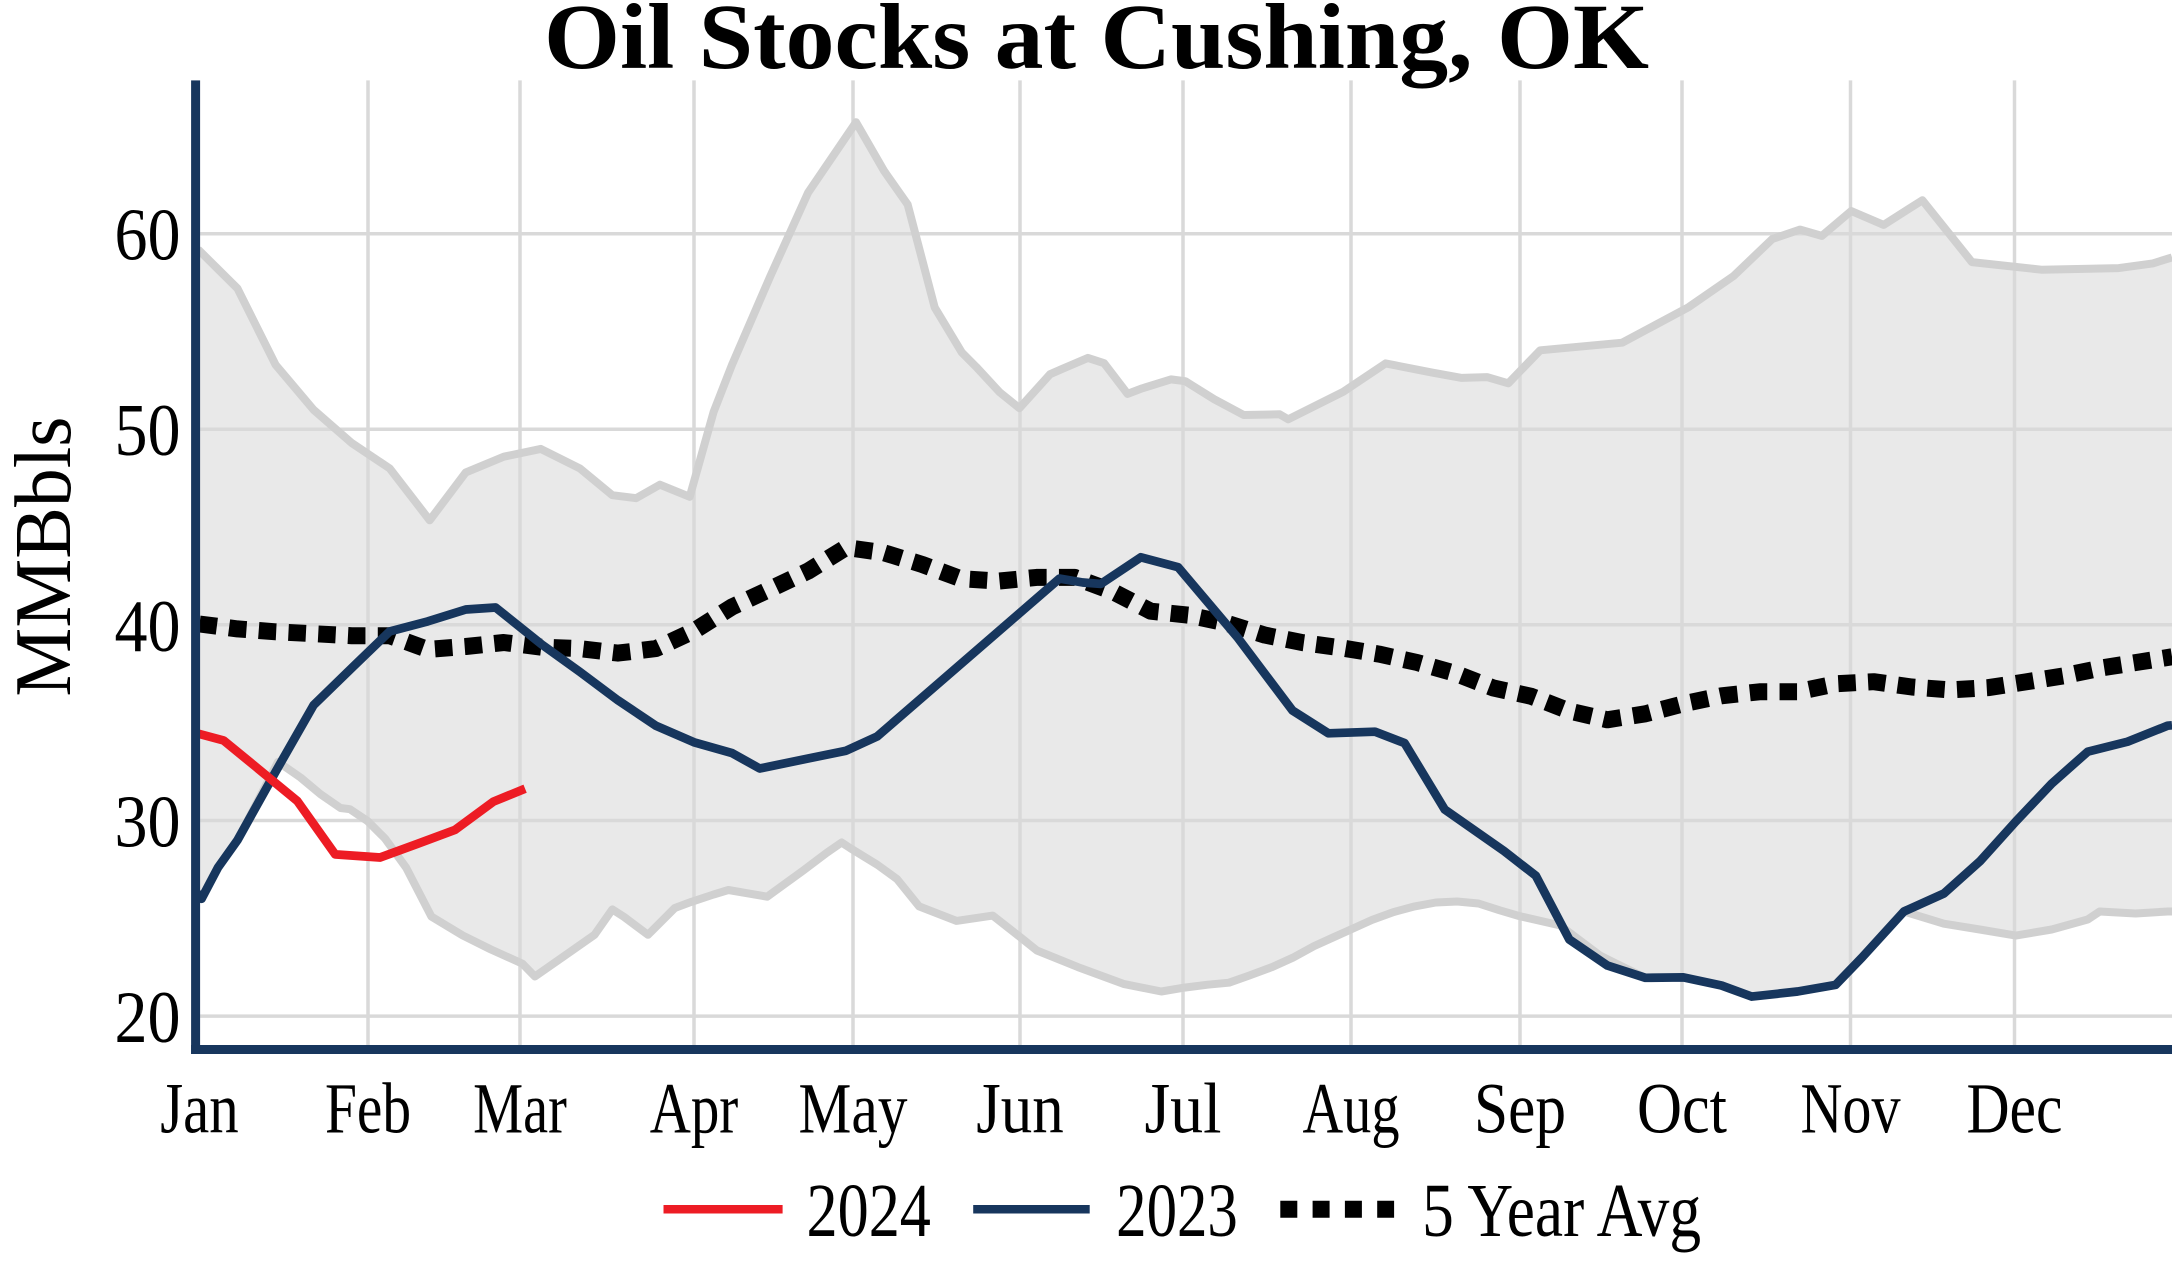 This screenshot has height=1281, width=2172. I want to click on svg-text: Oil Stocks at Cushing, OK, so click(1096, 44).